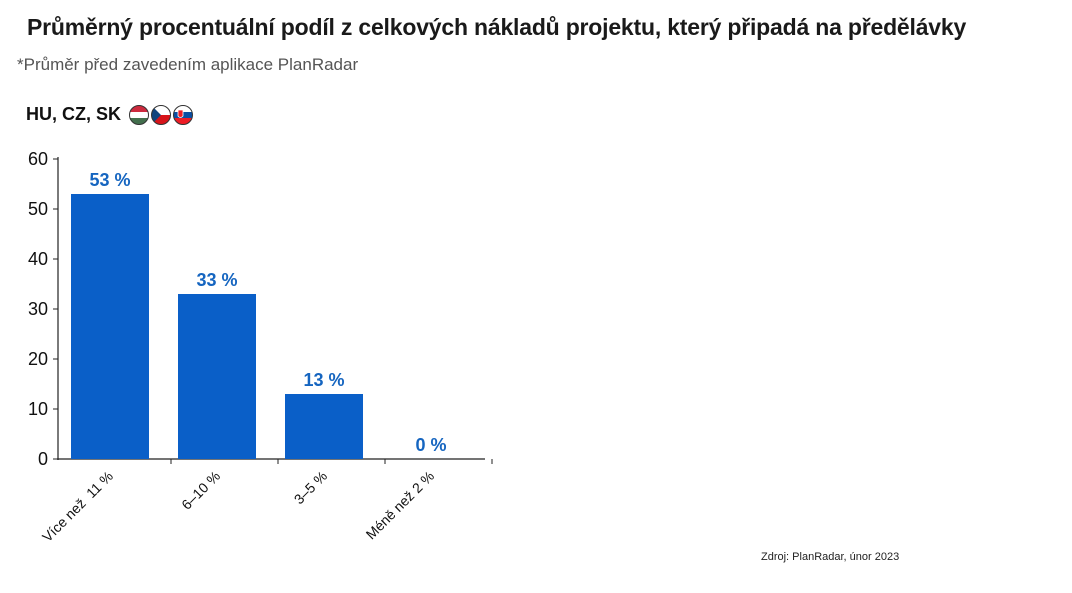  What do you see at coordinates (310, 487) in the screenshot?
I see `x-category-label: 3–5 %` at bounding box center [310, 487].